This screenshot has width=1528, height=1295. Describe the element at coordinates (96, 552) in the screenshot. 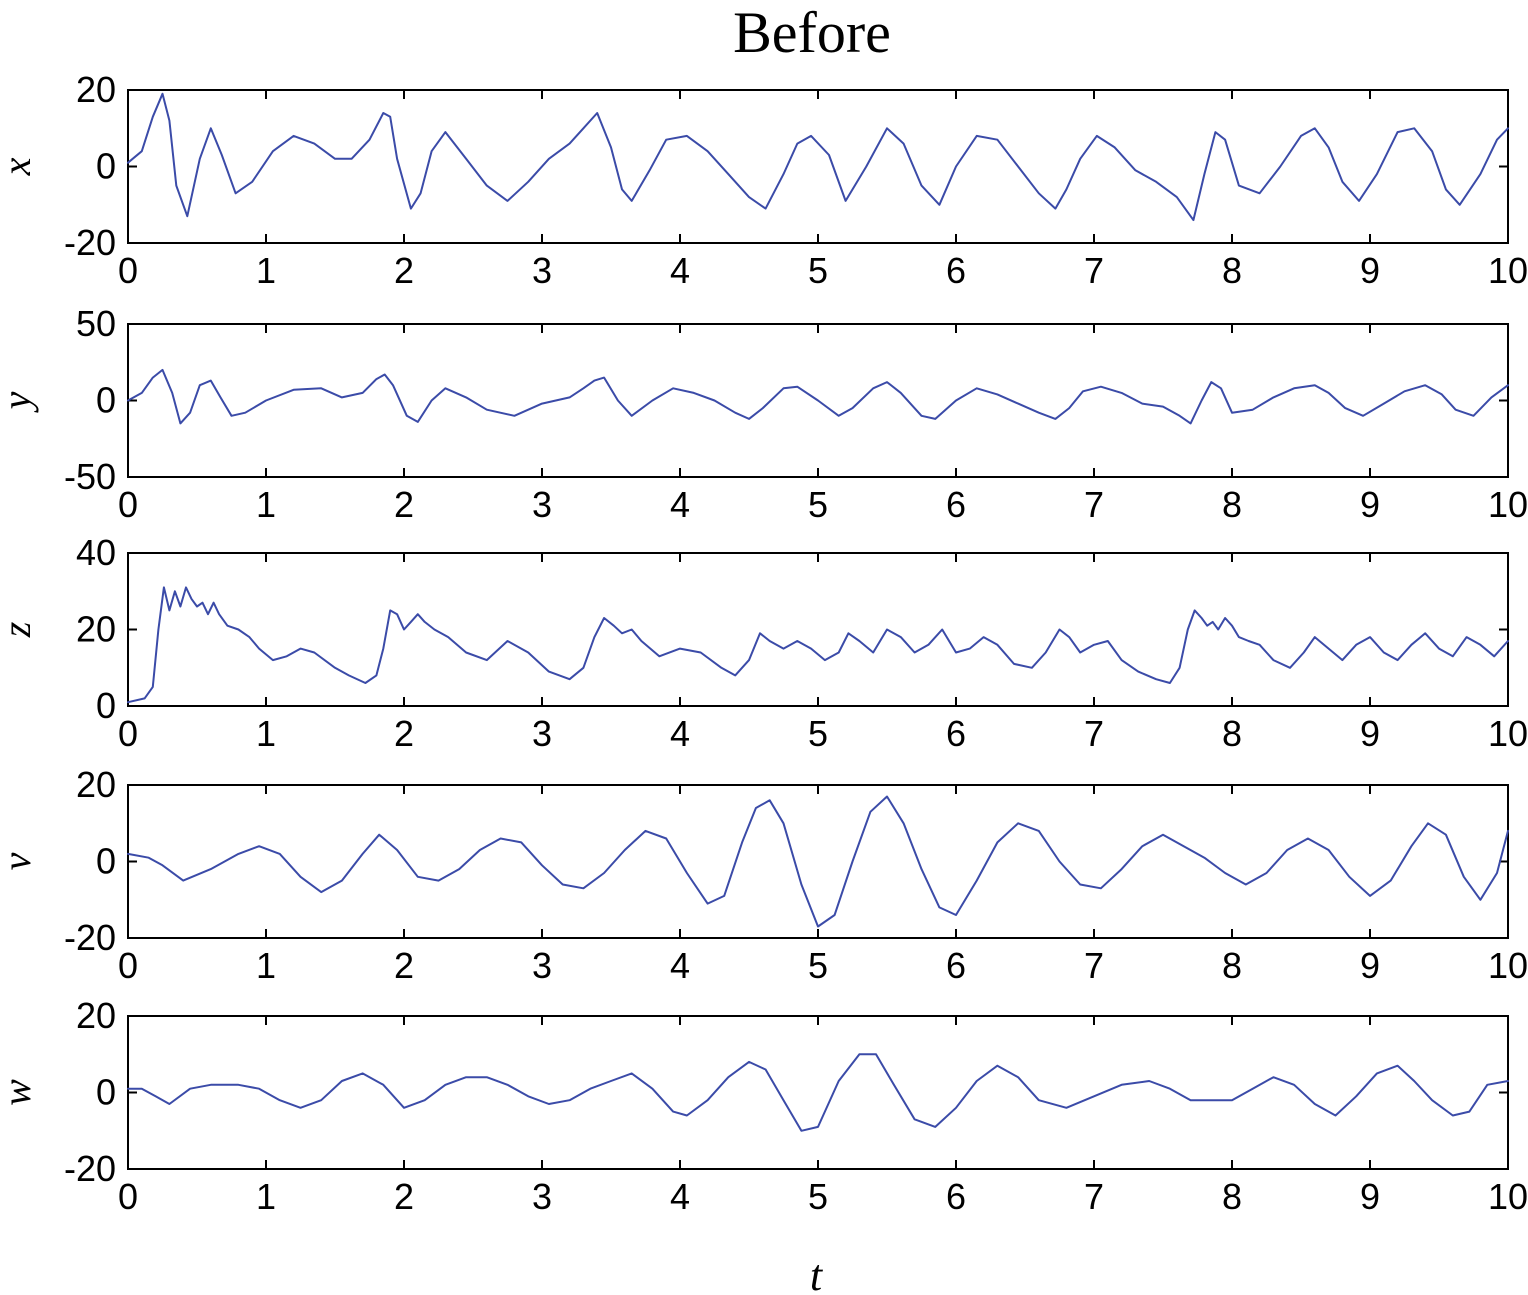

I see `y-tick-label: 40` at that location.